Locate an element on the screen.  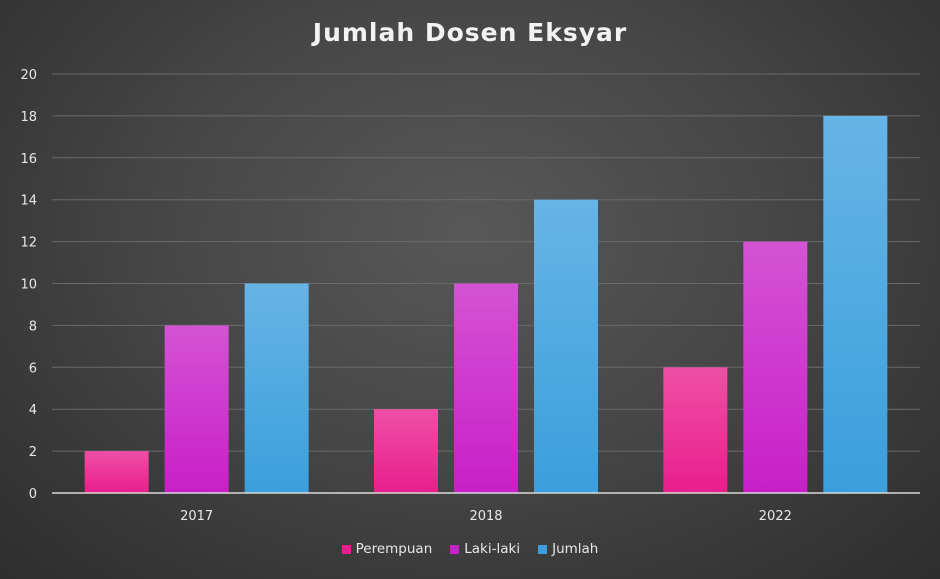
bar-laki-laki-2018 is located at coordinates (486, 388).